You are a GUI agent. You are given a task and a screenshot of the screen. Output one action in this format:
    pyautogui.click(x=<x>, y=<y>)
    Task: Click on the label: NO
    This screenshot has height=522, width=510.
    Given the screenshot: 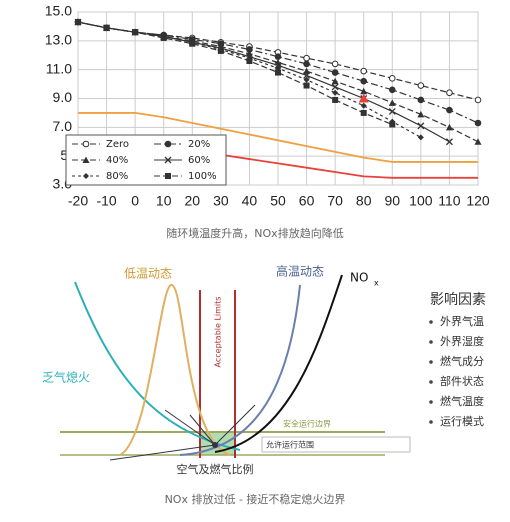 What is the action you would take?
    pyautogui.click(x=359, y=278)
    